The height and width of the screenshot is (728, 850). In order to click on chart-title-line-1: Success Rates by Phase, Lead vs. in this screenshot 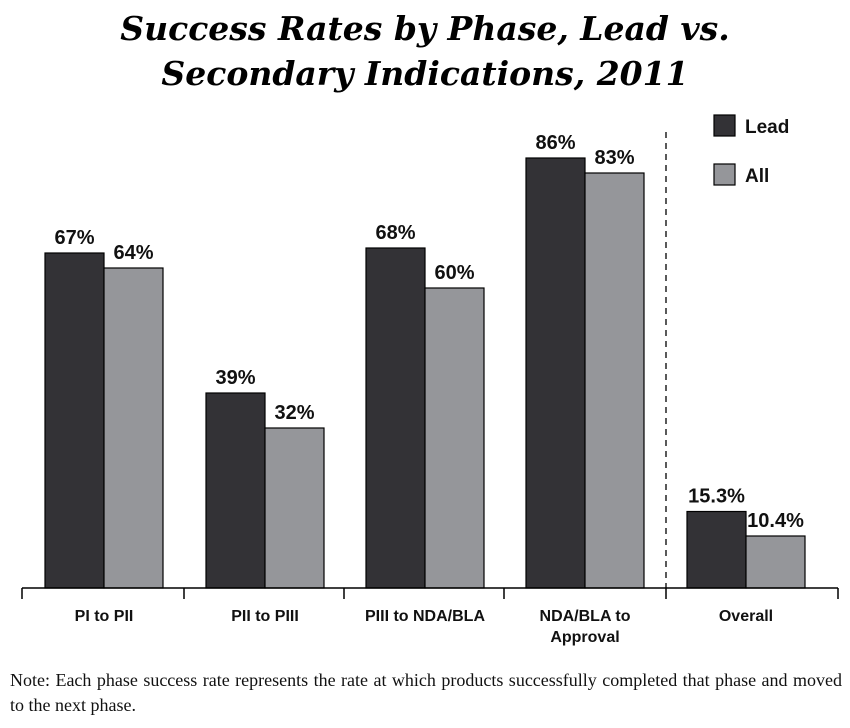, I will do `click(424, 28)`.